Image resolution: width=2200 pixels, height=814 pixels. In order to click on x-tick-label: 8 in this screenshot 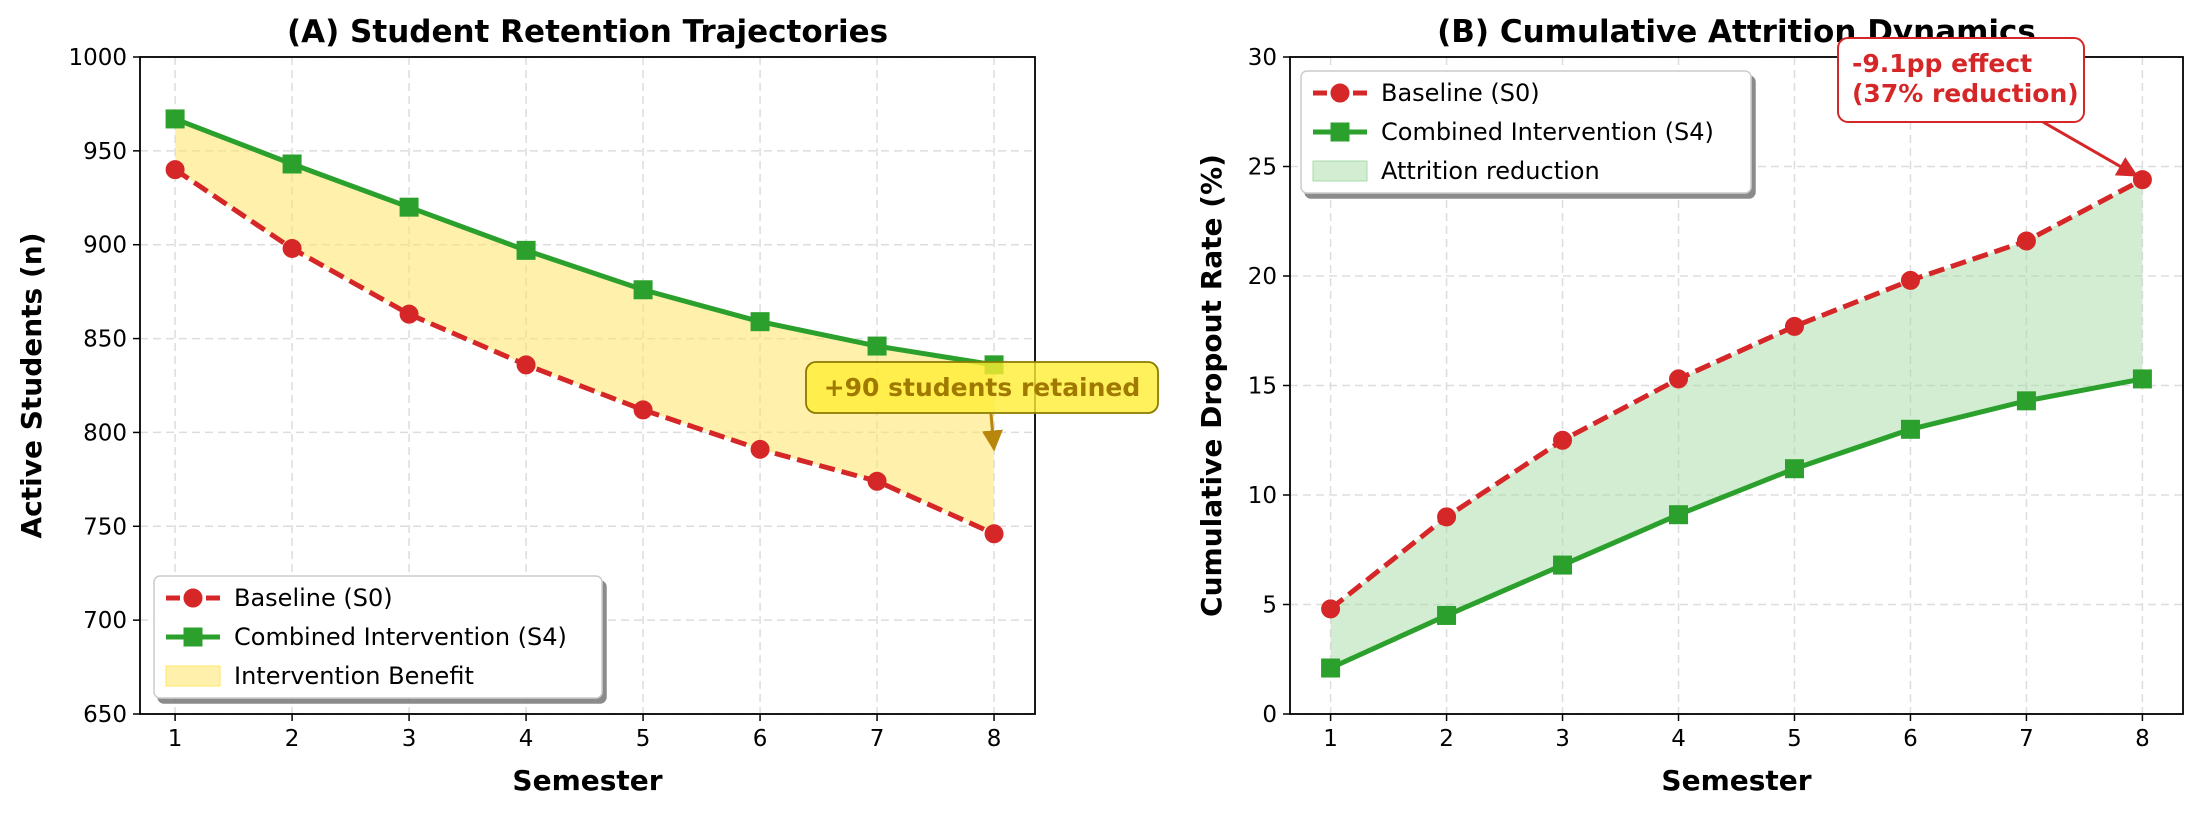, I will do `click(2142, 739)`.